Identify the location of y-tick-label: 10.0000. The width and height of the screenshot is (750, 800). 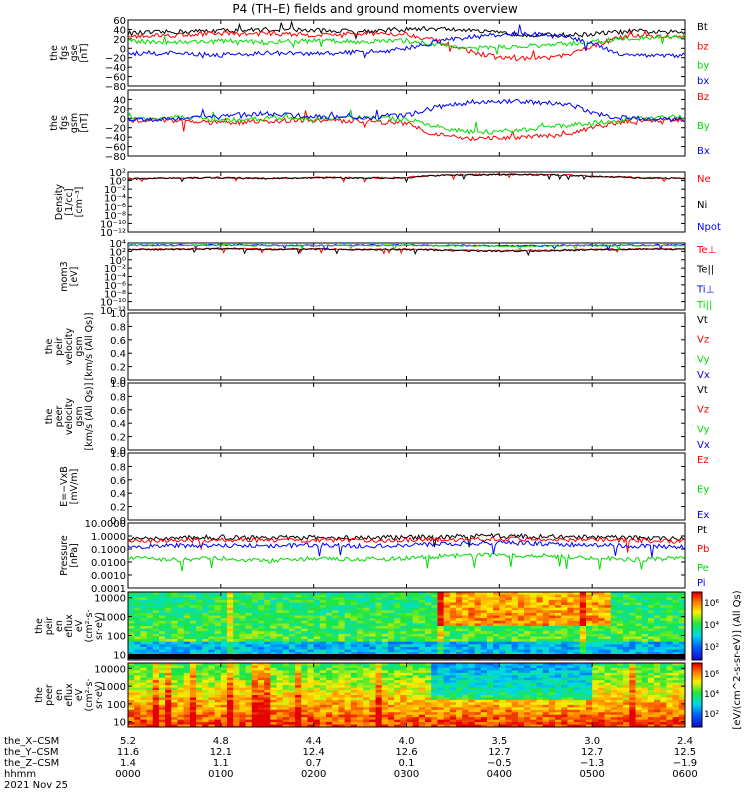
(105, 524).